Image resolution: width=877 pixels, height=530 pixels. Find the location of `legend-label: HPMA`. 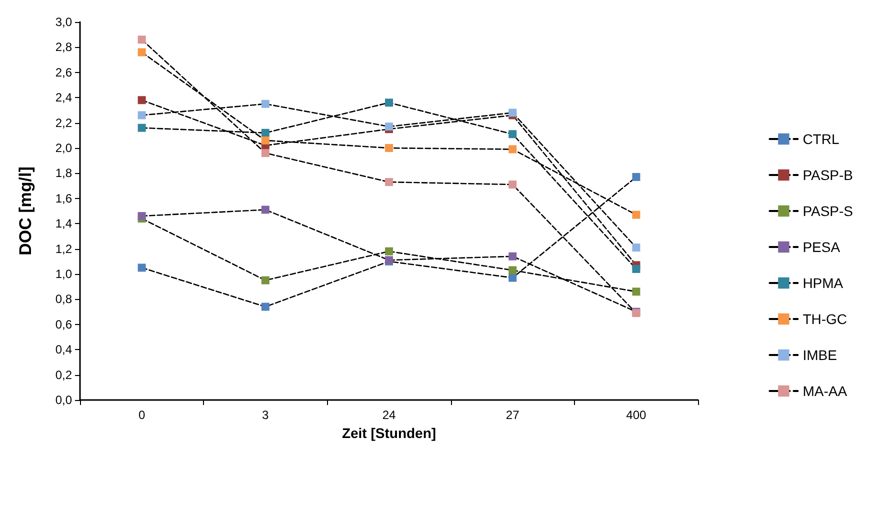

legend-label: HPMA is located at coordinates (823, 283).